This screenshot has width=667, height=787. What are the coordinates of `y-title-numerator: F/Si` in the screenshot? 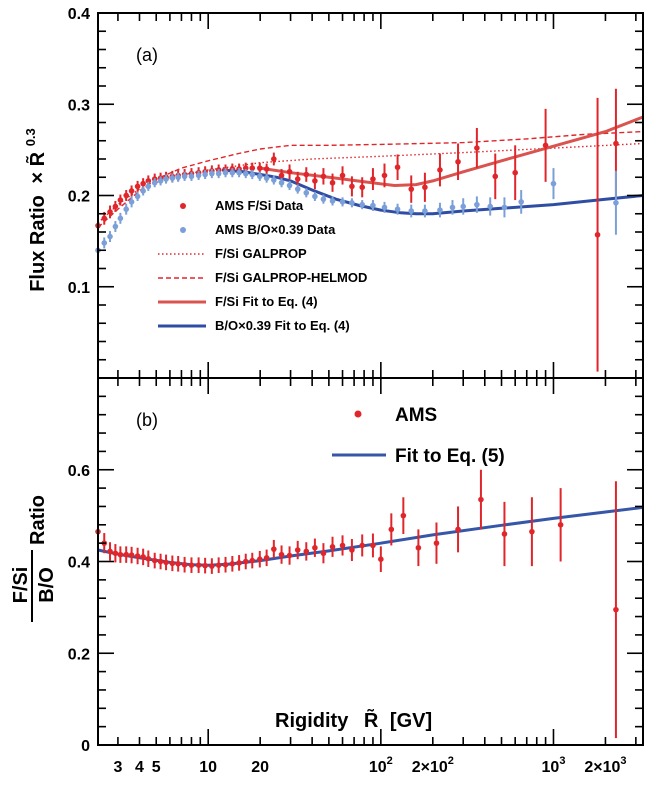 It's located at (21, 585).